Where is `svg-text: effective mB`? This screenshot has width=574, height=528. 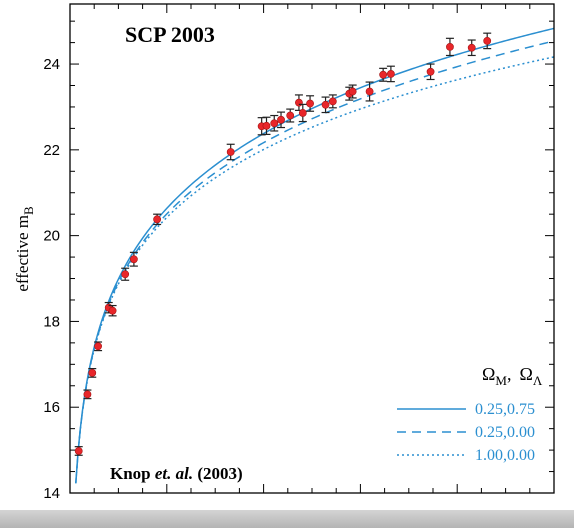 svg-text: effective mB is located at coordinates (24, 249).